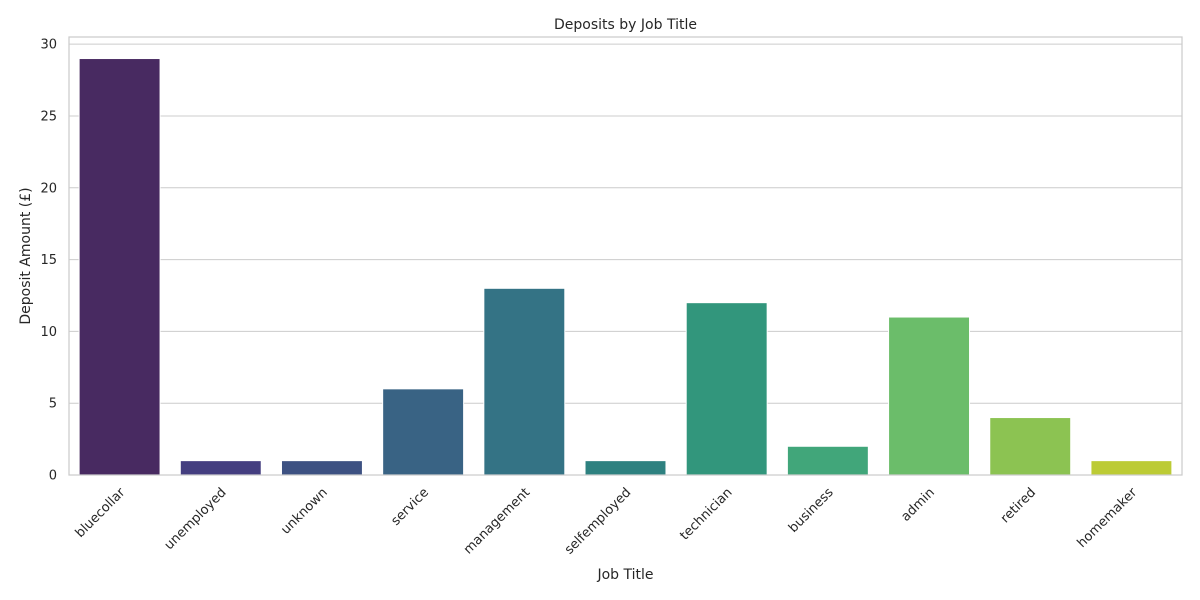 The height and width of the screenshot is (600, 1200). What do you see at coordinates (53, 476) in the screenshot?
I see `y-tick-label: 0` at bounding box center [53, 476].